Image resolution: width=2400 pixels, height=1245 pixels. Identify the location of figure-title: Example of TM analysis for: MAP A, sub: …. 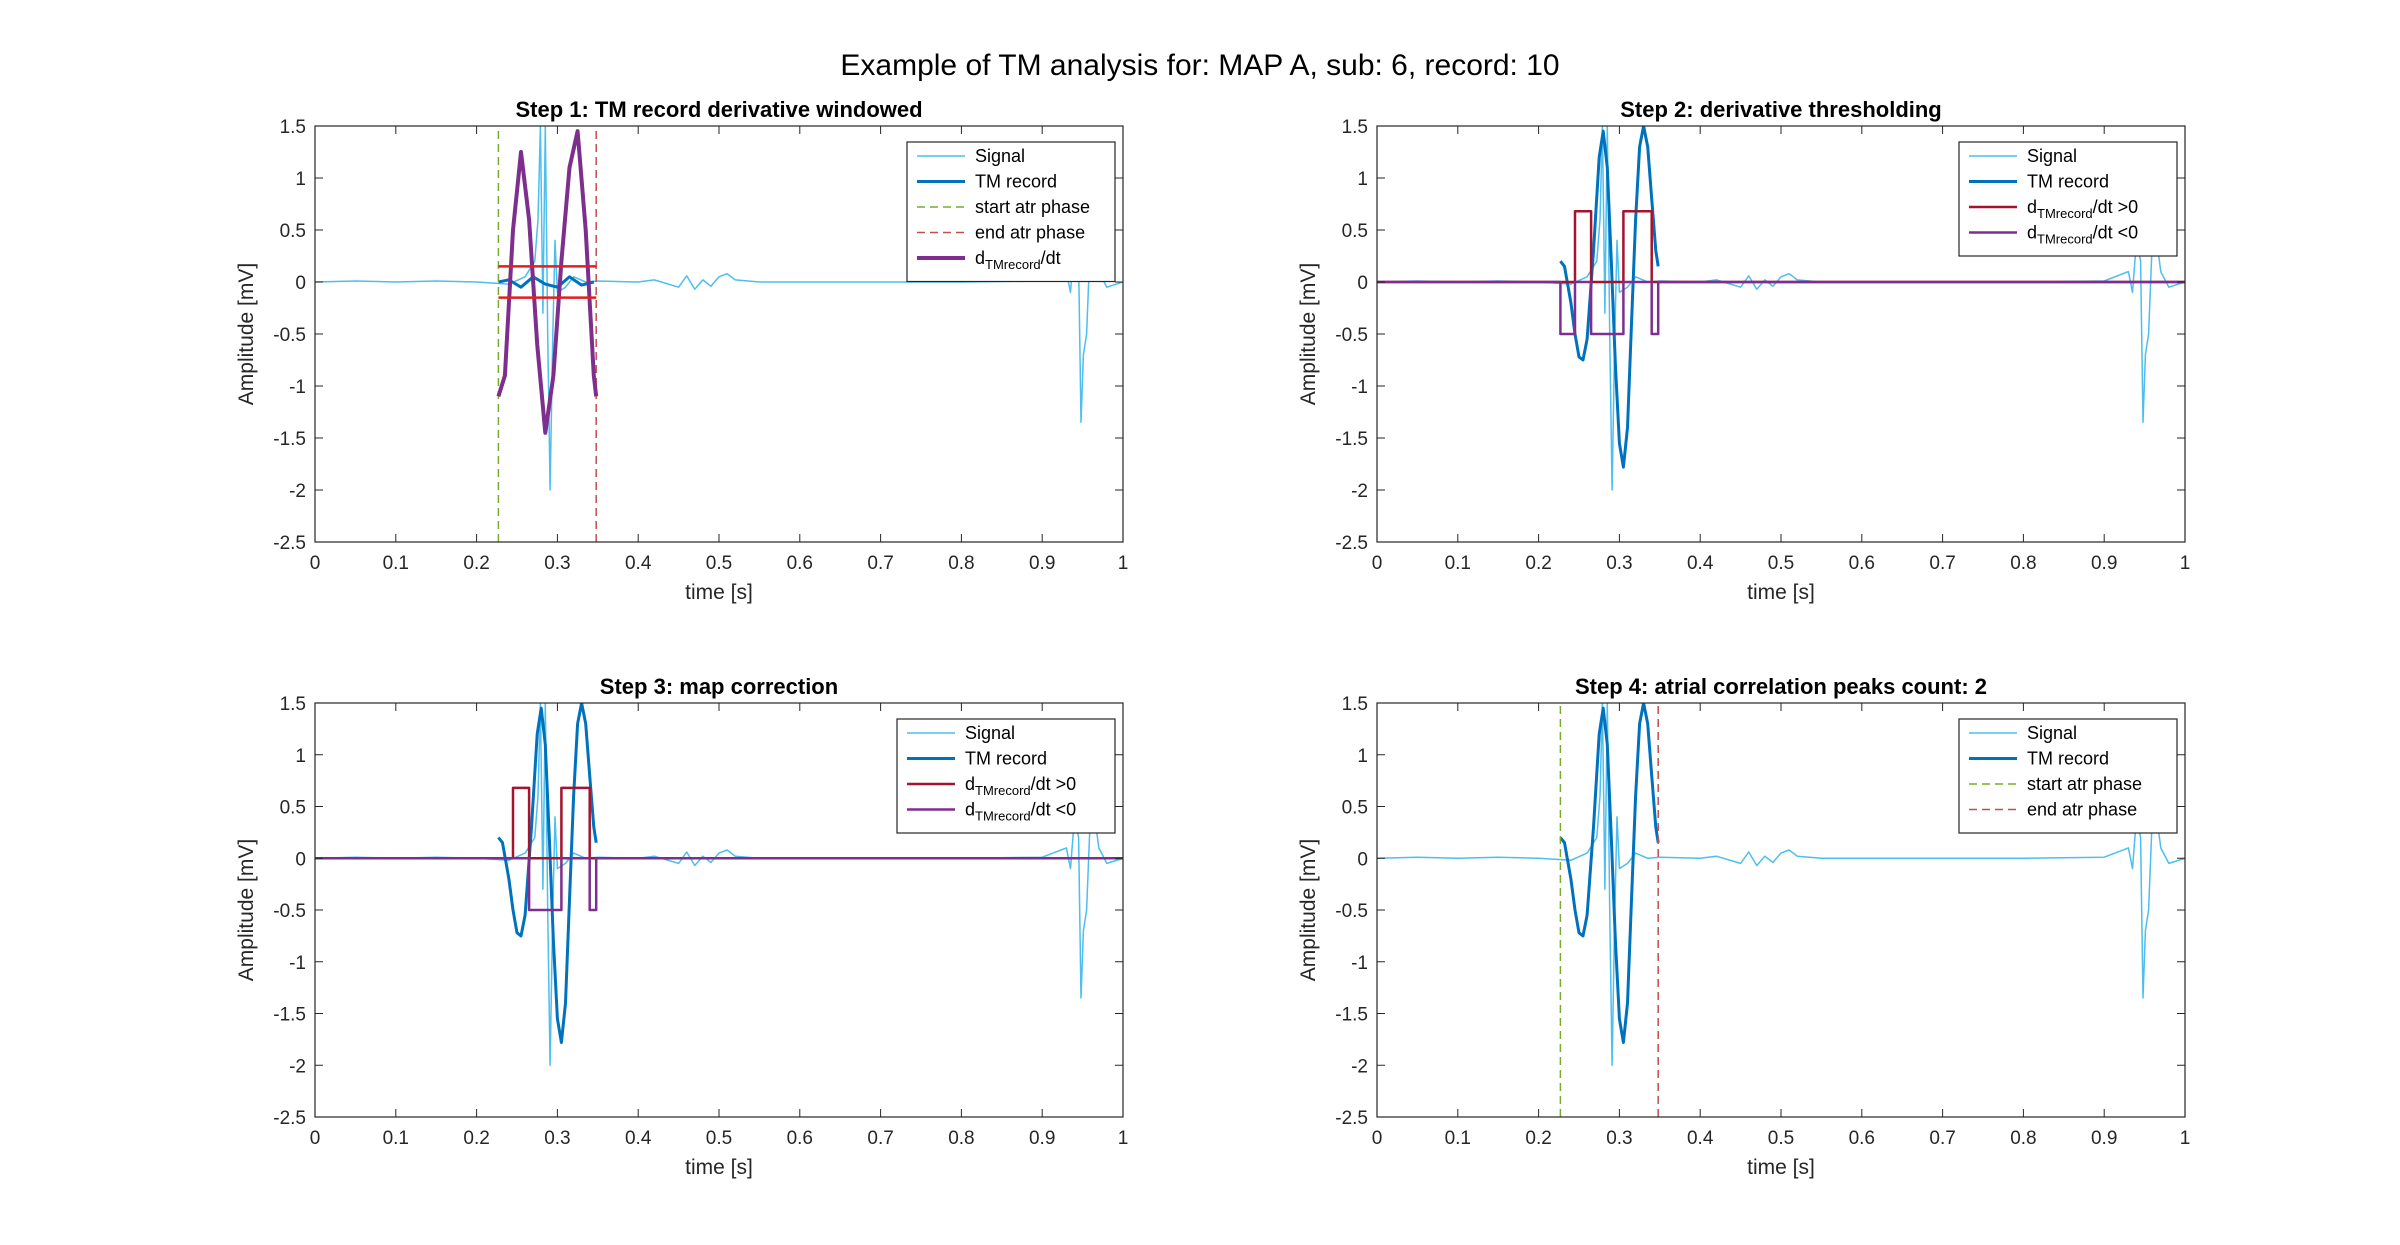
(1199, 65).